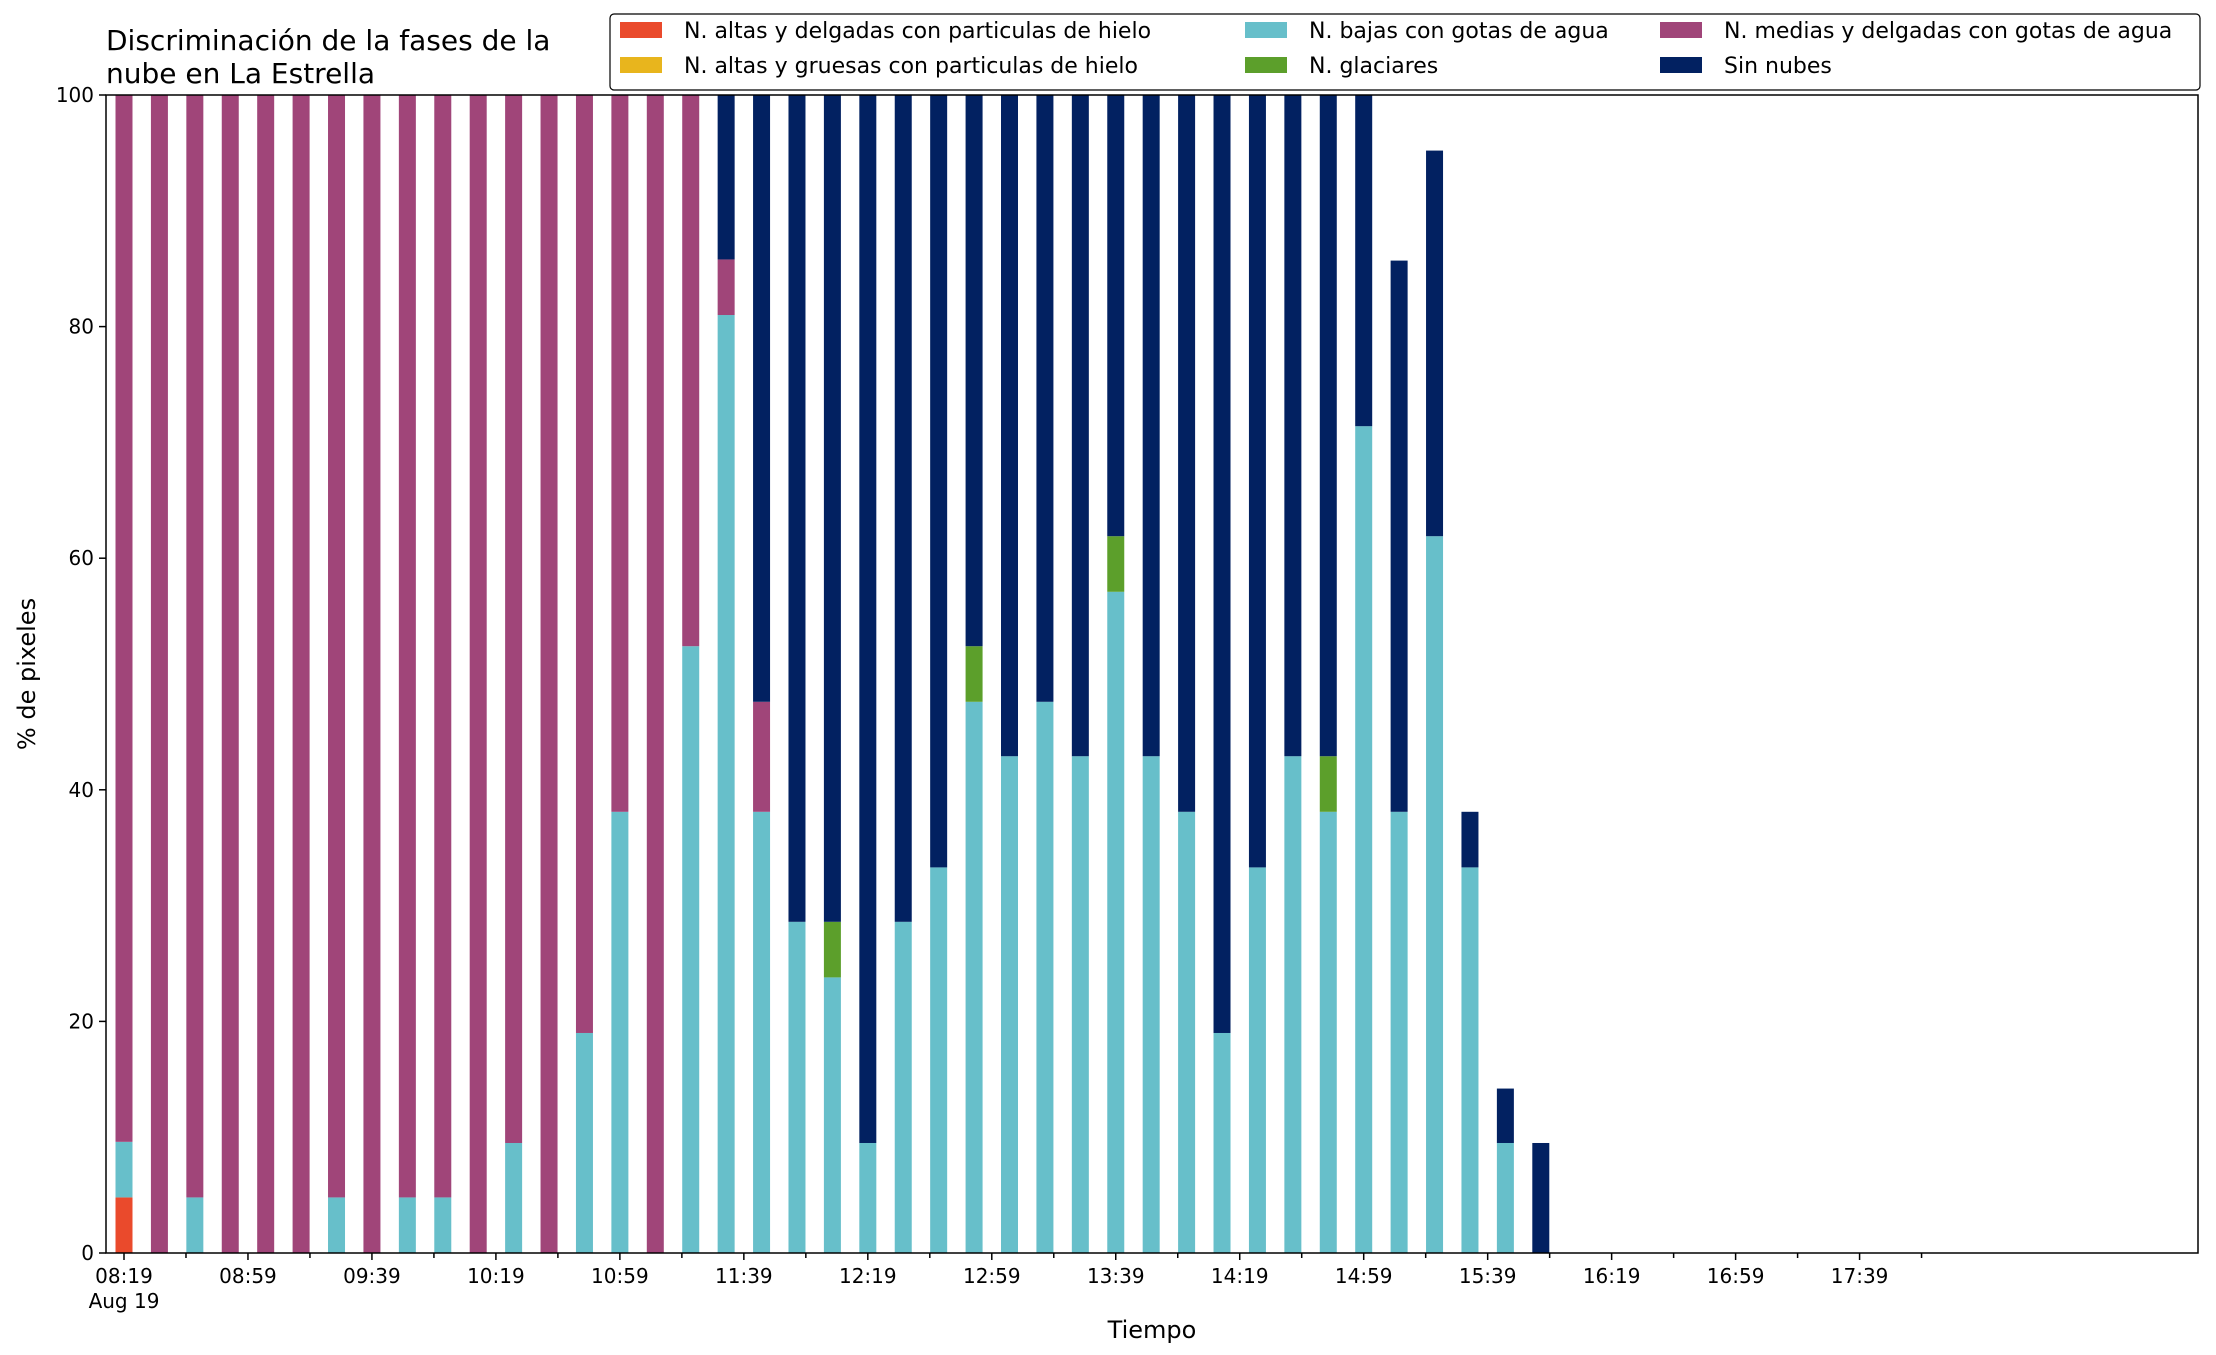  What do you see at coordinates (1736, 1276) in the screenshot?
I see `x-tick-label: 16:59` at bounding box center [1736, 1276].